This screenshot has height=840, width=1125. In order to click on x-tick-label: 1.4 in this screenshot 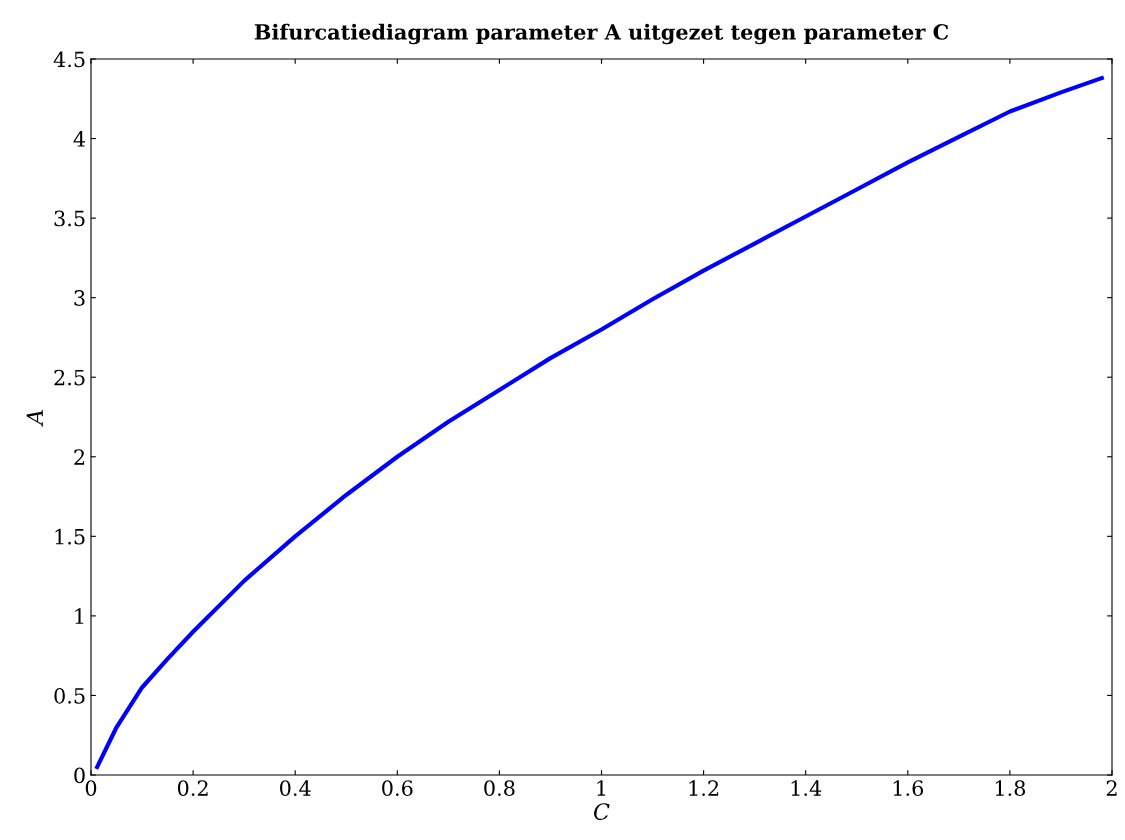, I will do `click(806, 788)`.